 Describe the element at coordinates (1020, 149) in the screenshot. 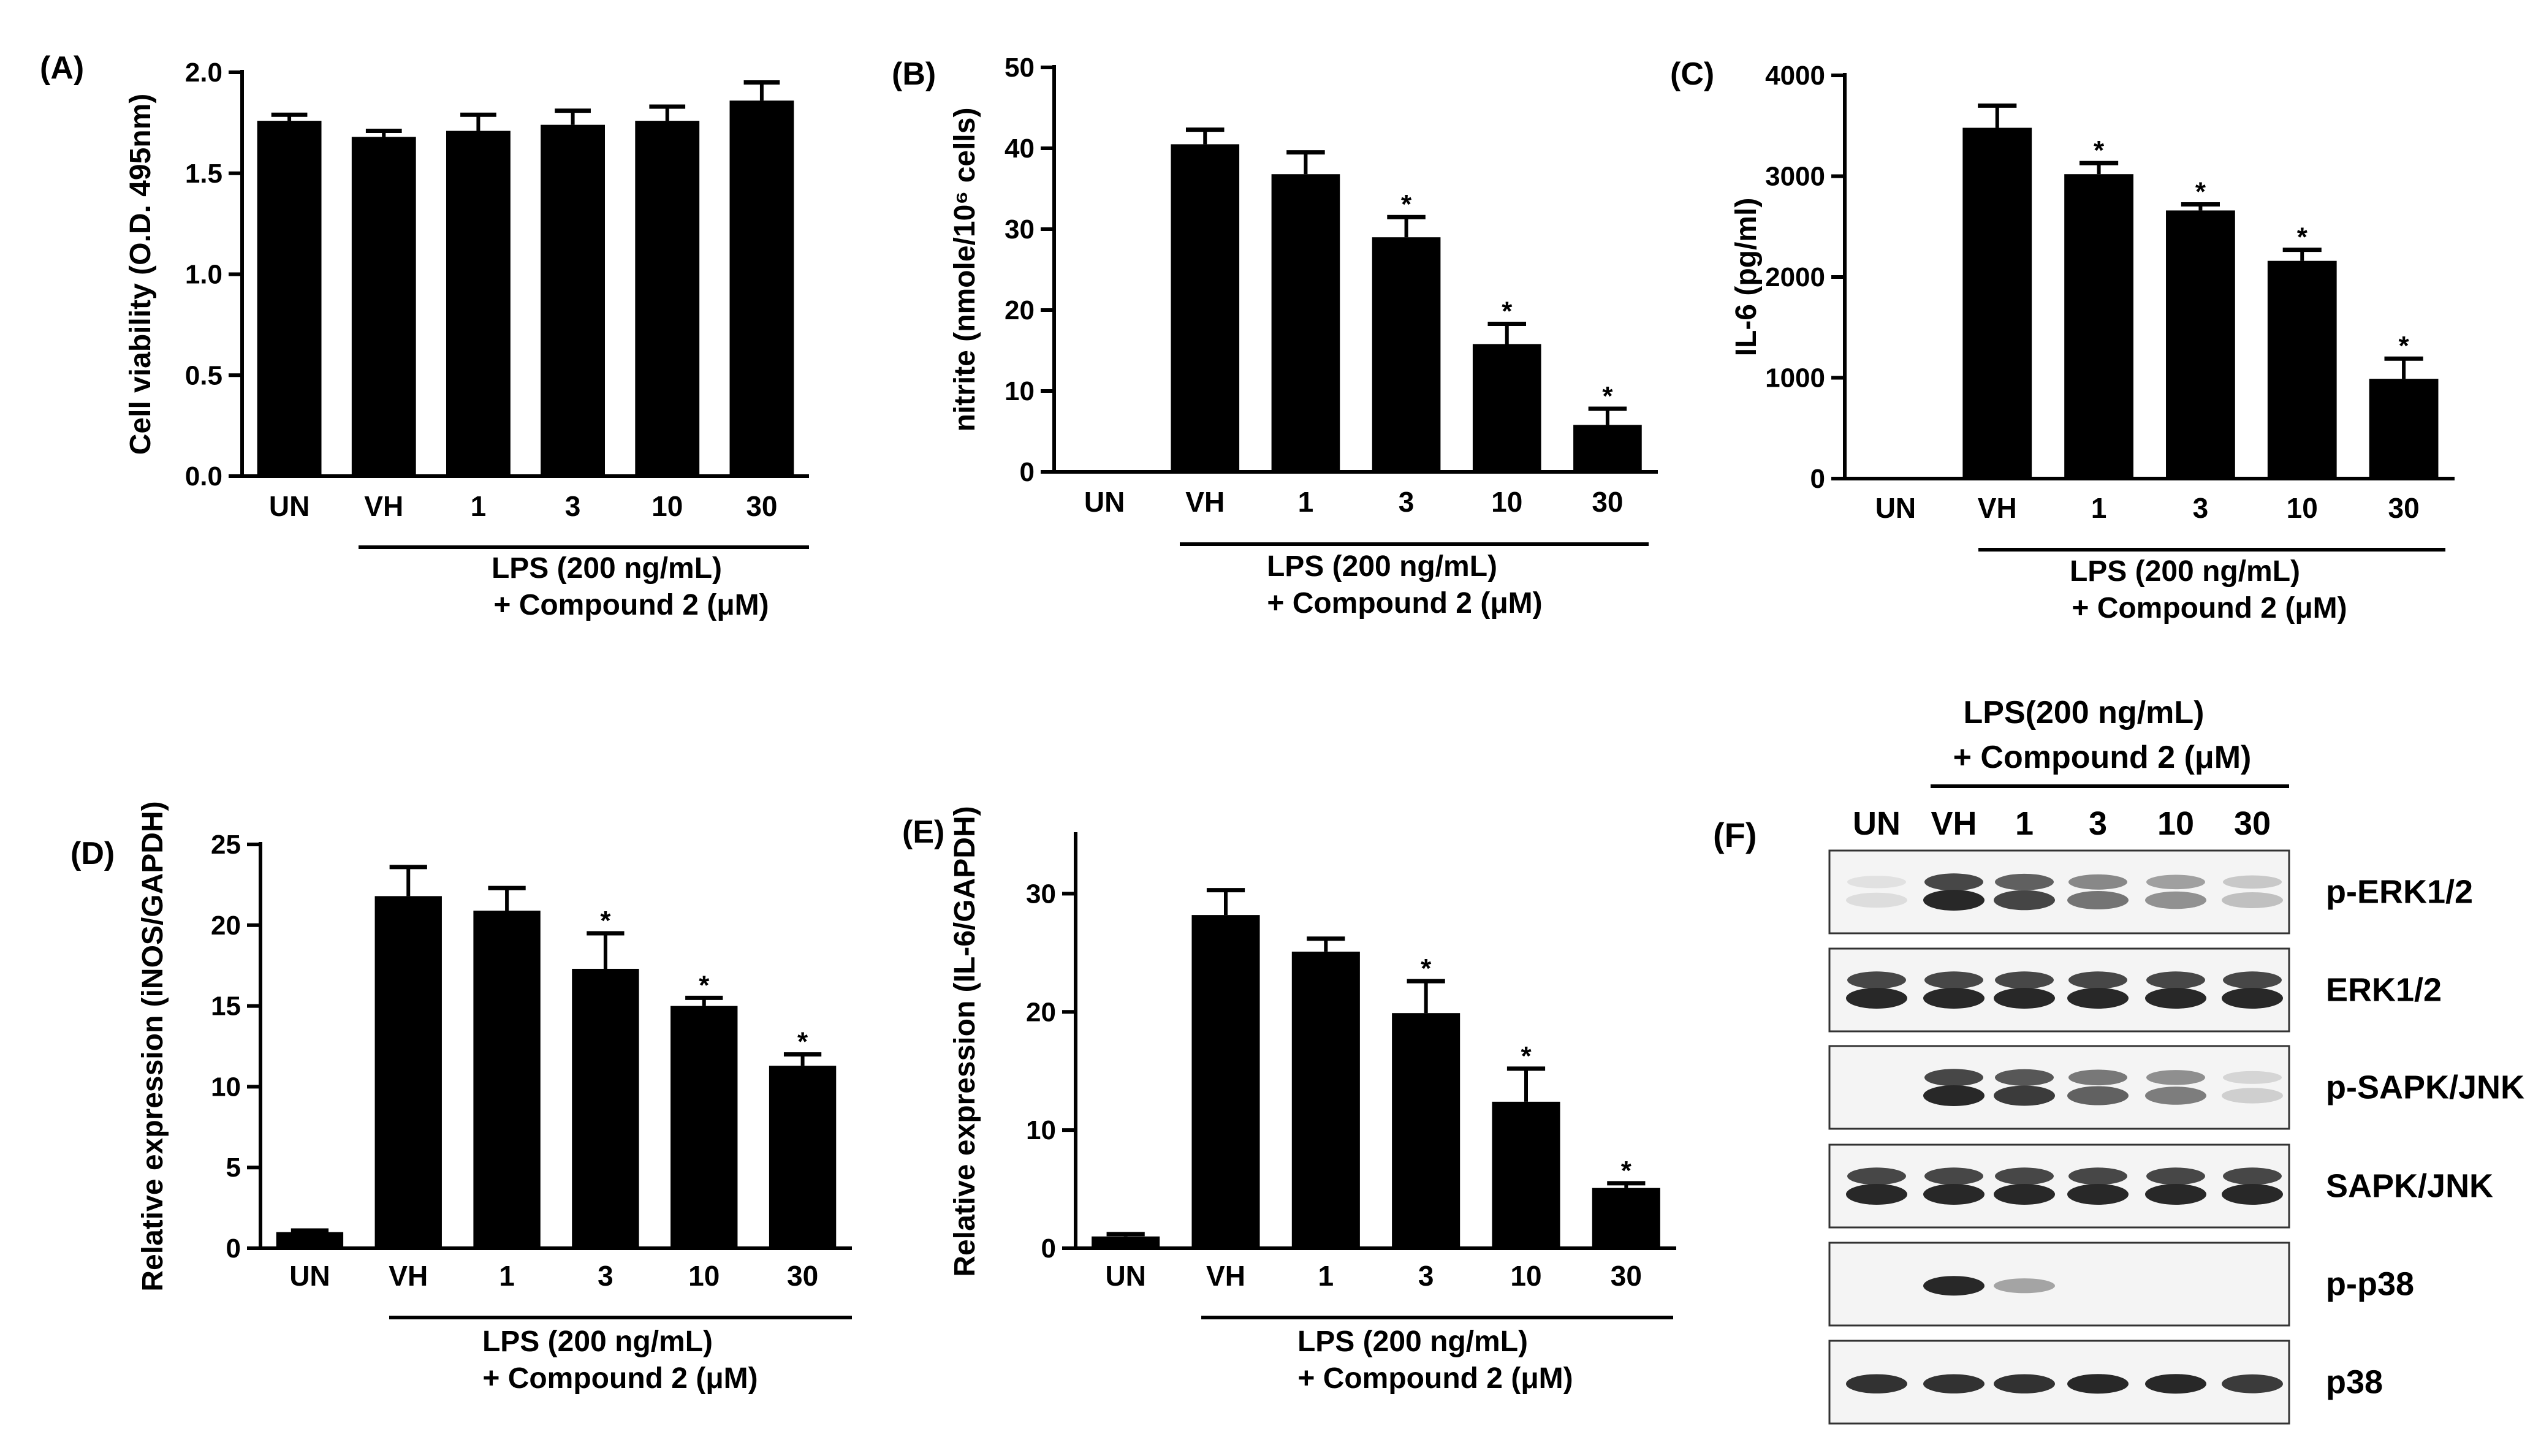

I see `y-tick-label: 40` at that location.